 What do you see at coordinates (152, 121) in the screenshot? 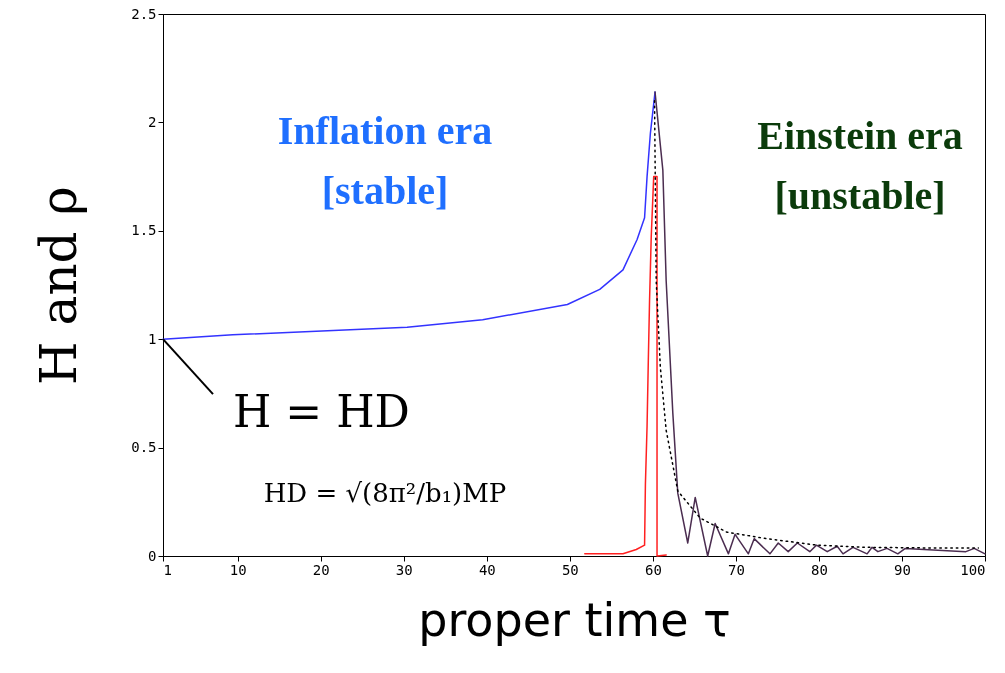
I see `y-tick-label: 2` at bounding box center [152, 121].